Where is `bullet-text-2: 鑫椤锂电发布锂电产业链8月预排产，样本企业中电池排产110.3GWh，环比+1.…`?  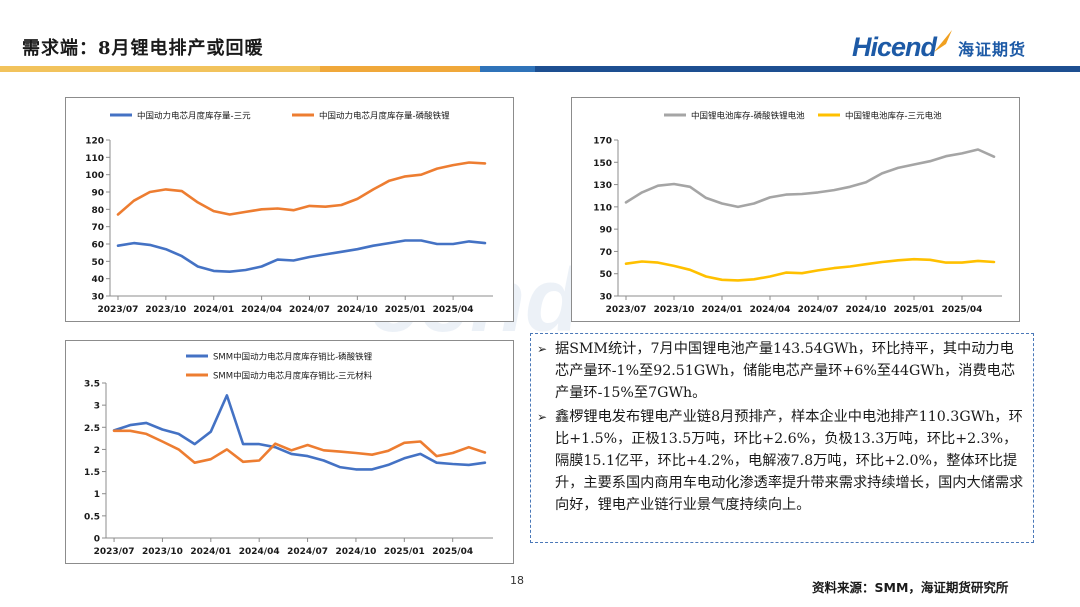
bullet-text-2: 鑫椤锂电发布锂电产业链8月预排产，样本企业中电池排产110.3GWh，环比+1.… is located at coordinates (789, 461).